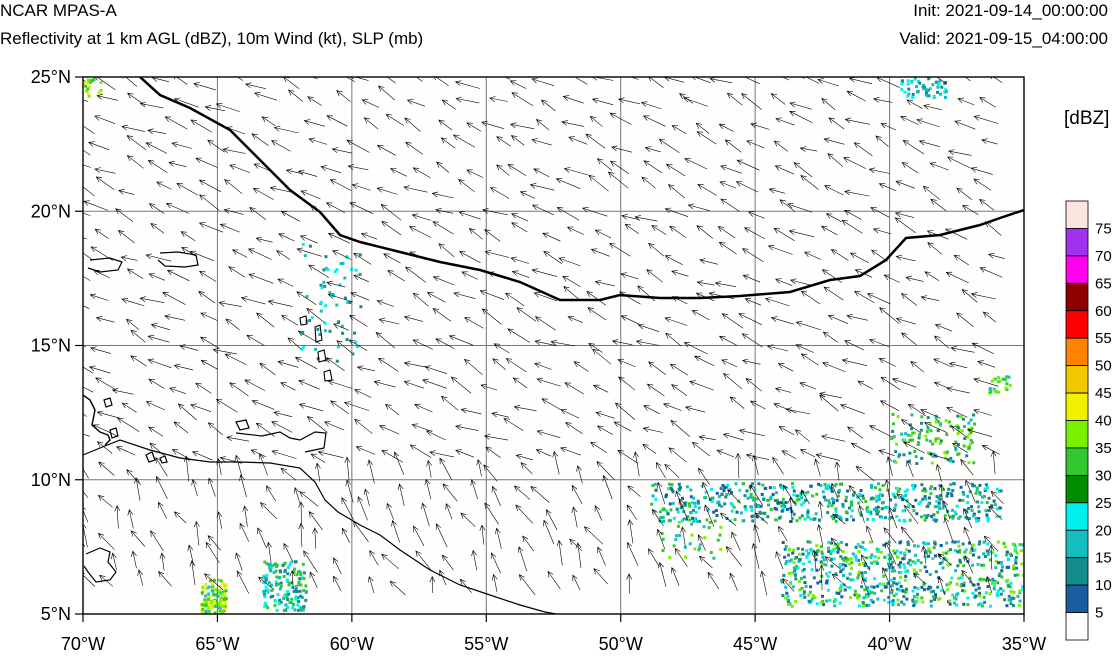 This screenshot has height=663, width=1116. What do you see at coordinates (105, 265) in the screenshot?
I see `island-puerto-rico` at bounding box center [105, 265].